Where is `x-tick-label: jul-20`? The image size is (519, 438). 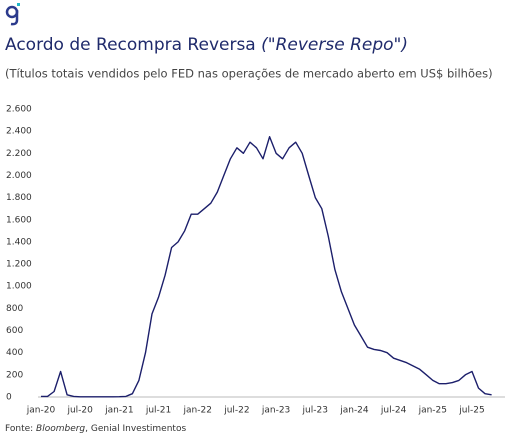
x-tick-label: jul-20 is located at coordinates (79, 411).